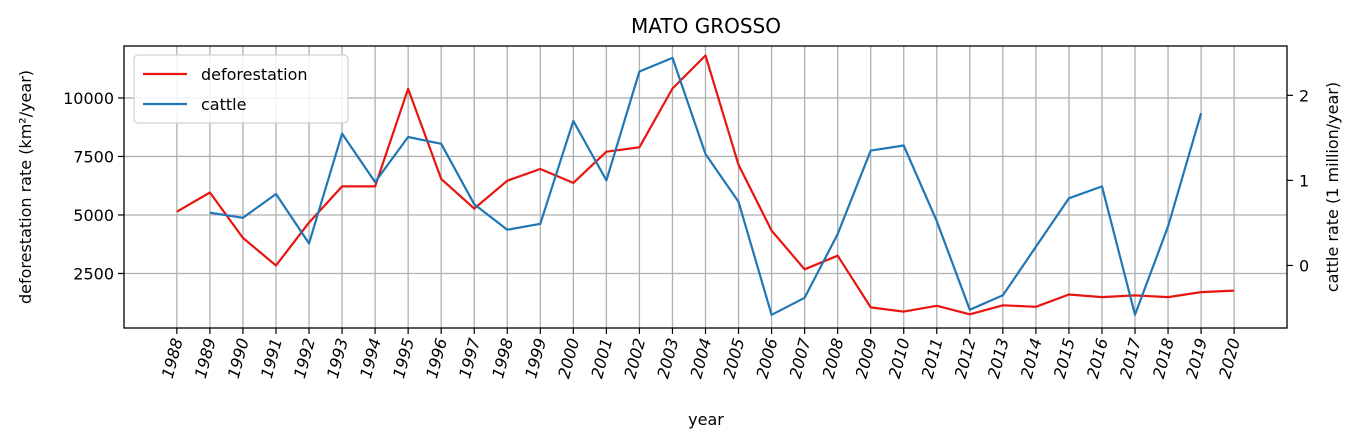  I want to click on y-tick-label: 5000, so click(93, 215).